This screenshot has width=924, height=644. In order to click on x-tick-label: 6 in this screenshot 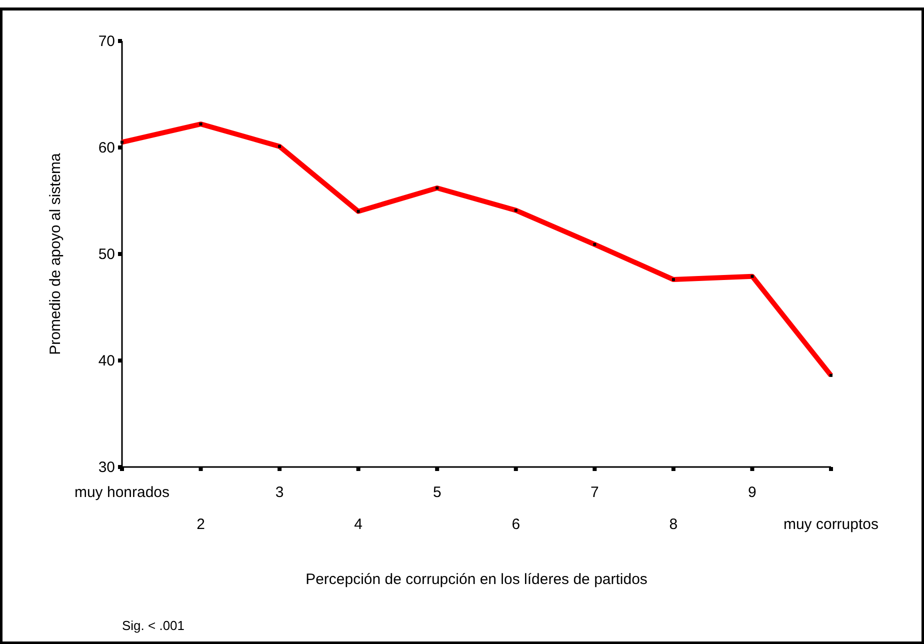, I will do `click(516, 524)`.